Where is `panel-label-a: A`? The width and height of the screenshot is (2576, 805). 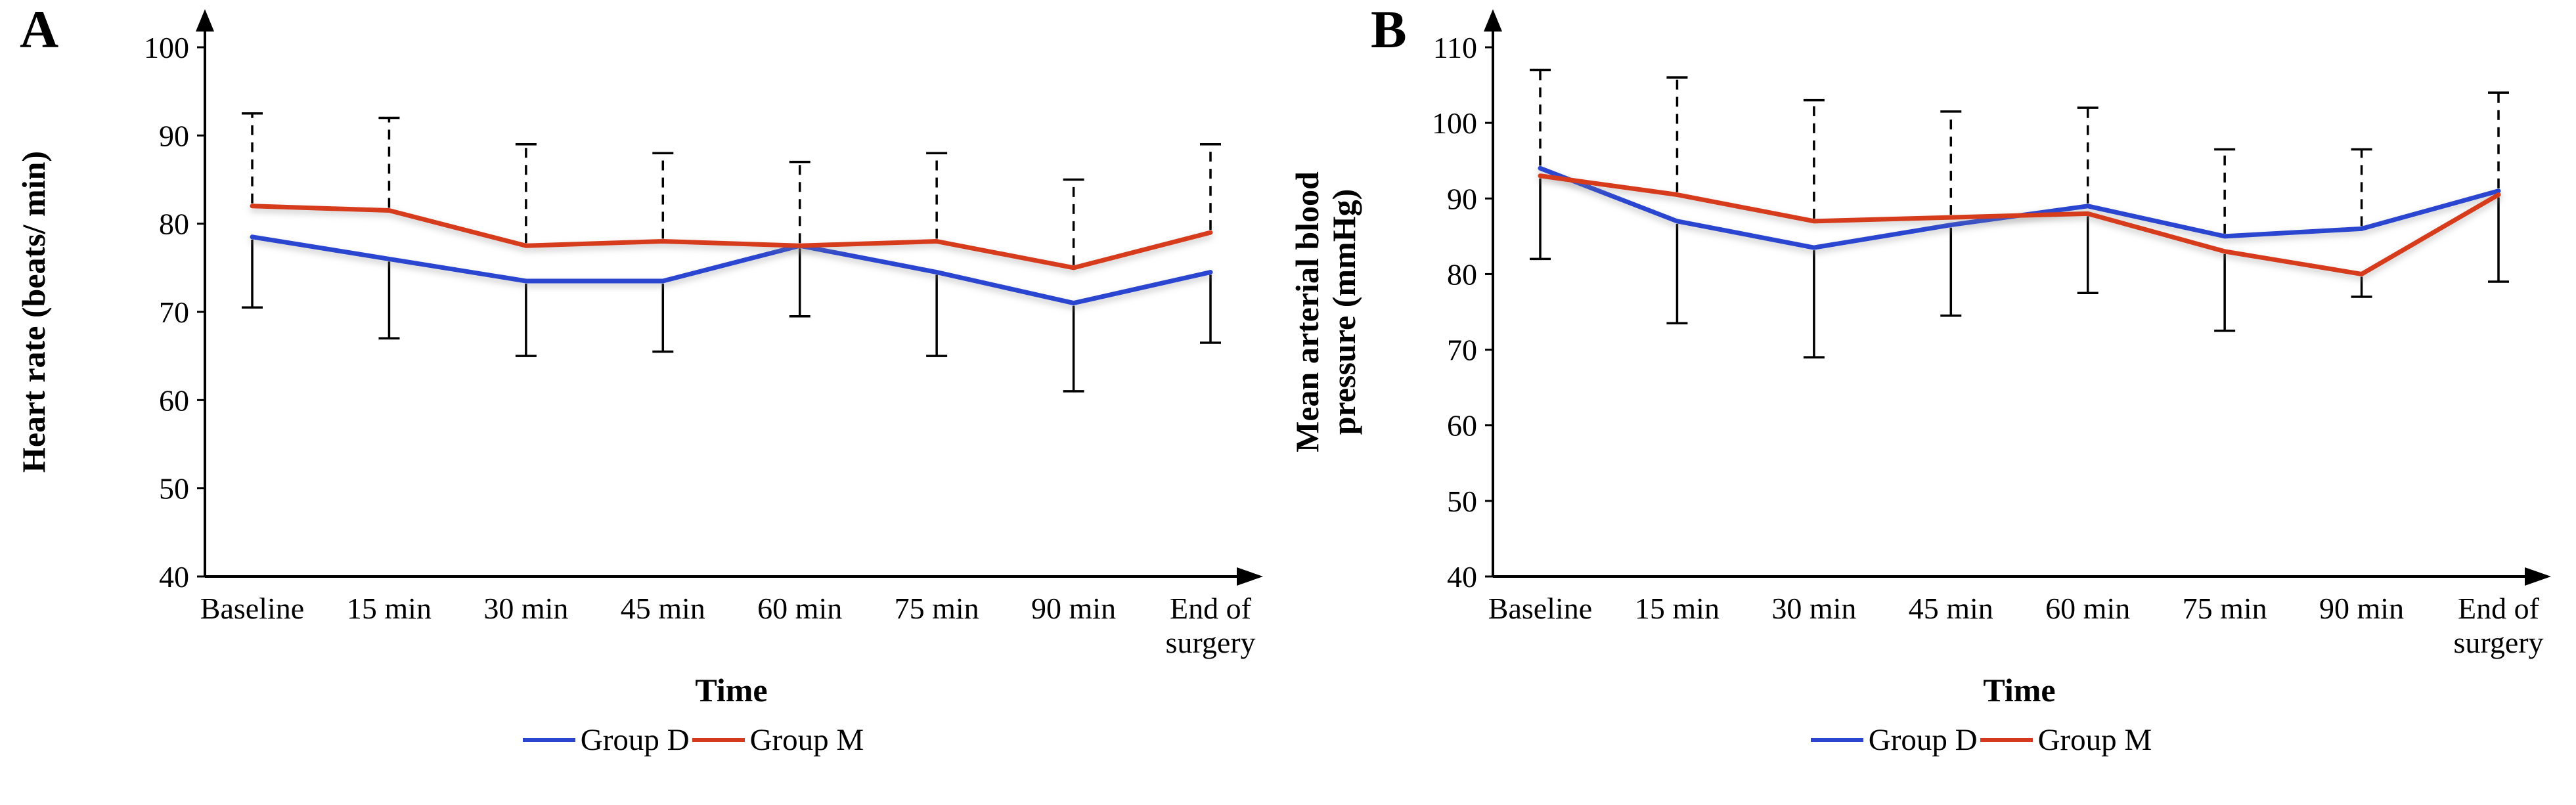
panel-label-a: A is located at coordinates (39, 29).